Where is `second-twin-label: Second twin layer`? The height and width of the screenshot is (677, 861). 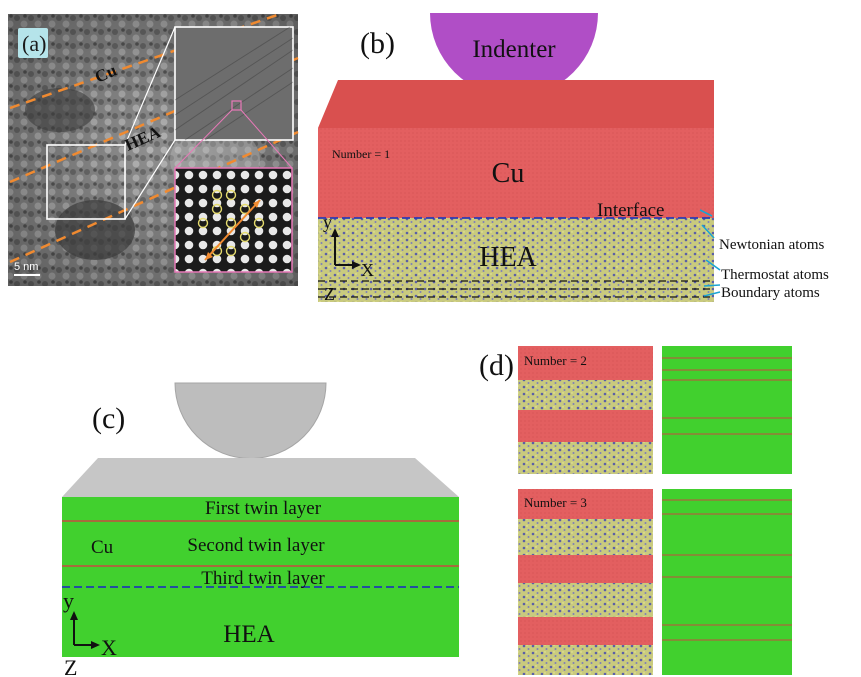 second-twin-label: Second twin layer is located at coordinates (256, 545).